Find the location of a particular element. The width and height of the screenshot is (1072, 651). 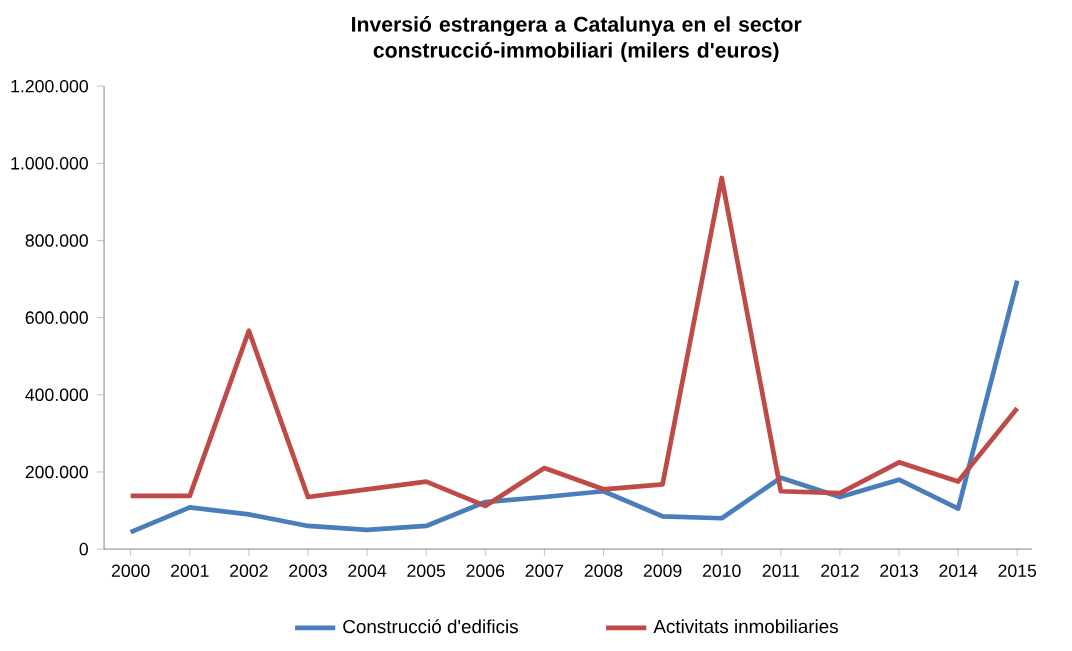

x-tick-label: 2013 is located at coordinates (899, 571).